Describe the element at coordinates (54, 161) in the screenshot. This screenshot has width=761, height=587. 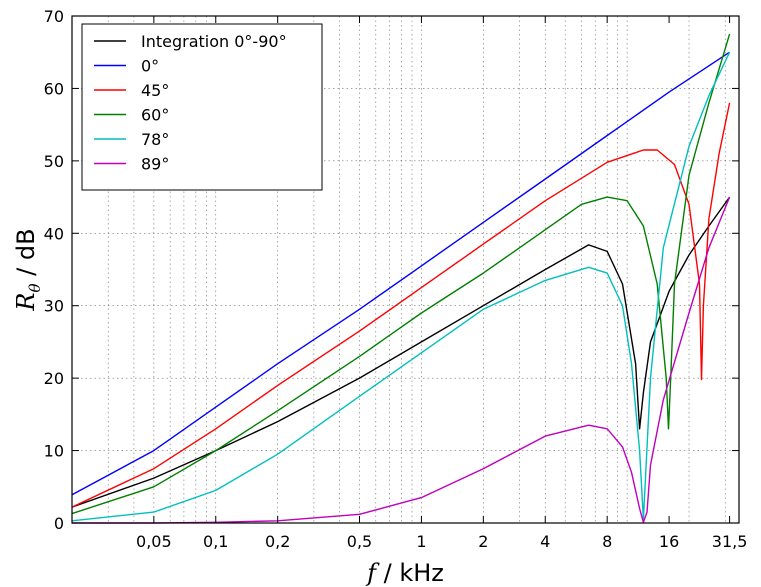
I see `y-tick-label: 50` at that location.